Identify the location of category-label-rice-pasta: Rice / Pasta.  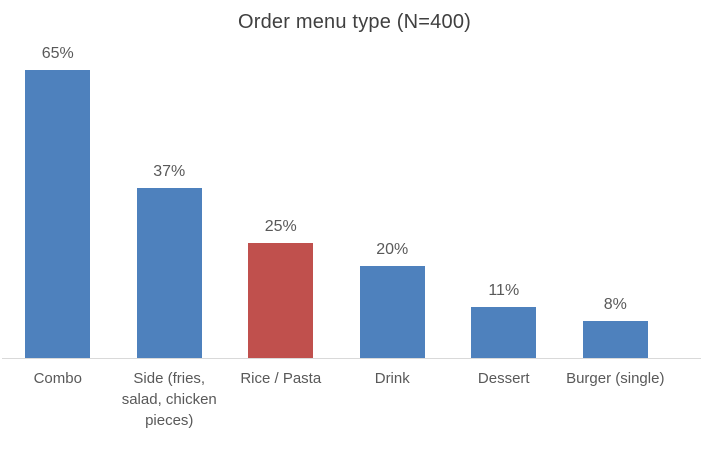
(281, 378).